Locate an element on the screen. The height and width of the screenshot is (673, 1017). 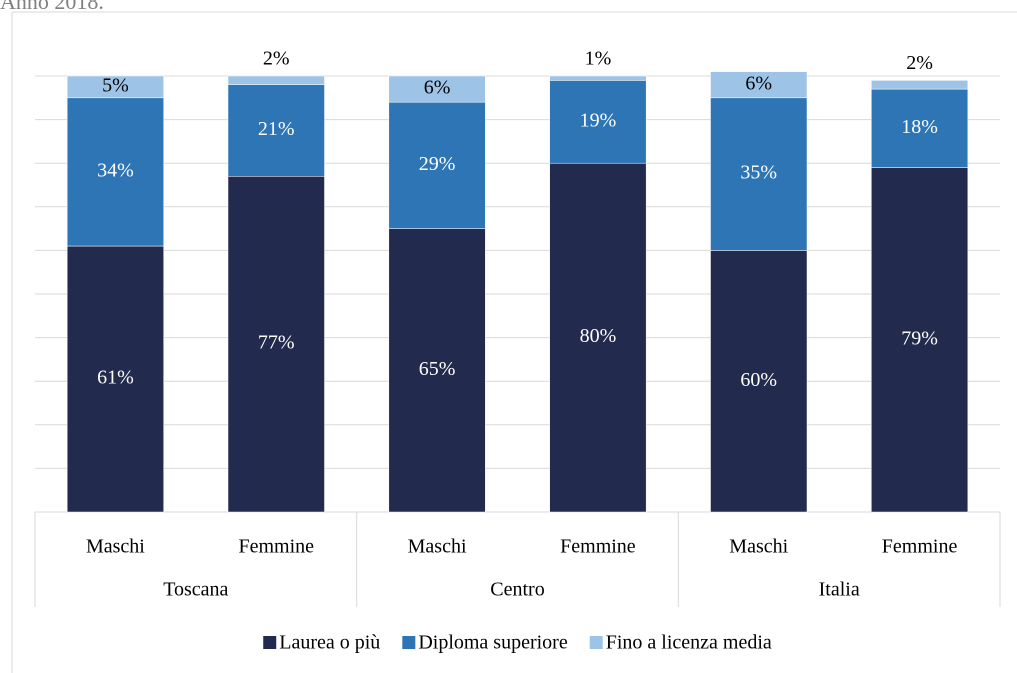
data-label: 29% is located at coordinates (437, 164).